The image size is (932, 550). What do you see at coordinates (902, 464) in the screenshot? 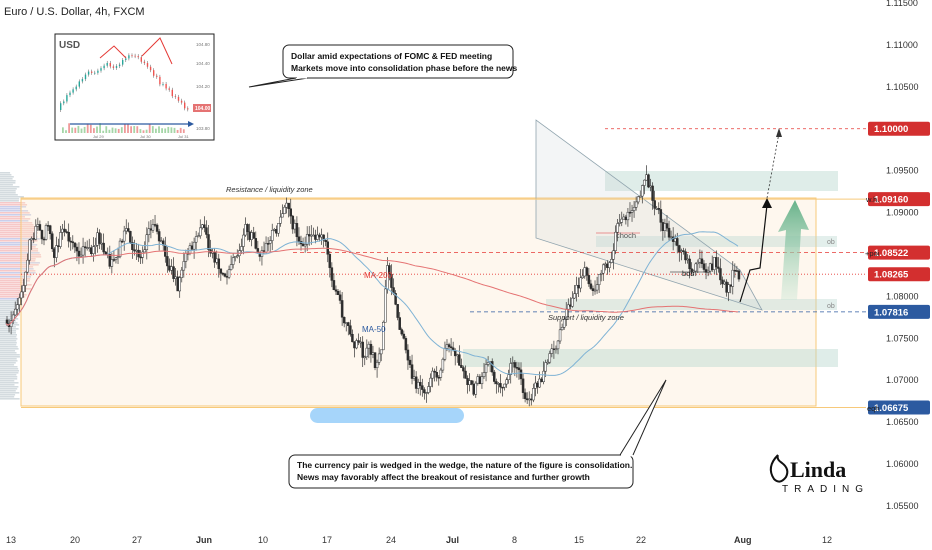
I see `y-tick-label: 1.06000` at bounding box center [902, 464].